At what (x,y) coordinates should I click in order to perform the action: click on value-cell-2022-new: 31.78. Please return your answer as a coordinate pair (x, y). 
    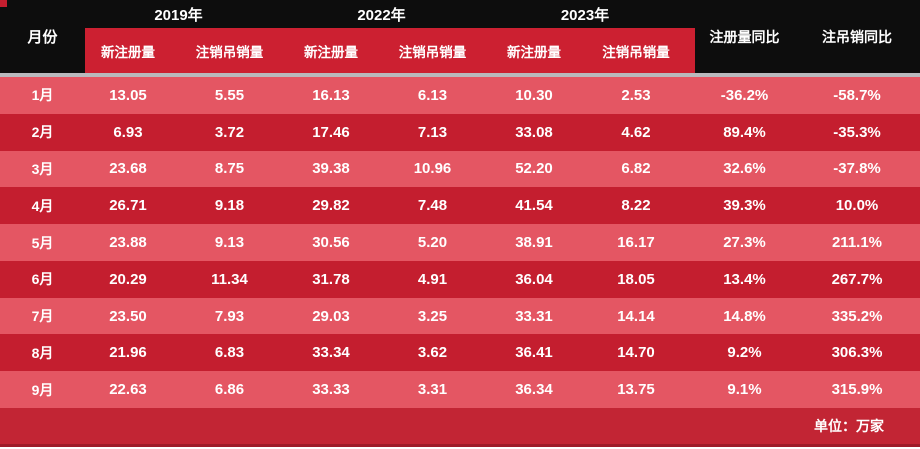
    Looking at the image, I should click on (331, 279).